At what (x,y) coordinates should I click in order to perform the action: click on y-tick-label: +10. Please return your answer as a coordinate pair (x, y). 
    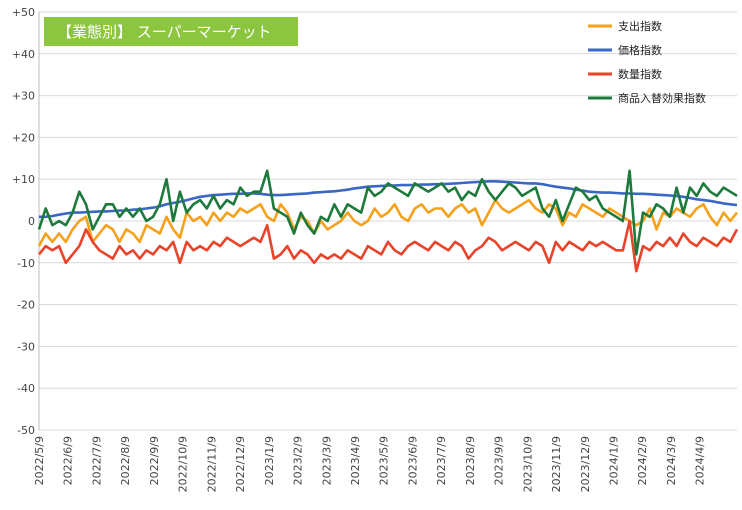
    Looking at the image, I should click on (23, 179).